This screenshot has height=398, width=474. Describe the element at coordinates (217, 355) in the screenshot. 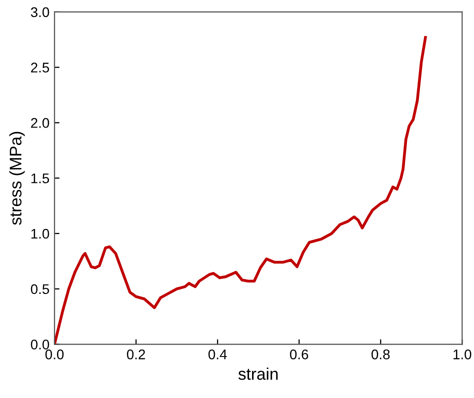

I see `x-tick-label: 0.4` at that location.